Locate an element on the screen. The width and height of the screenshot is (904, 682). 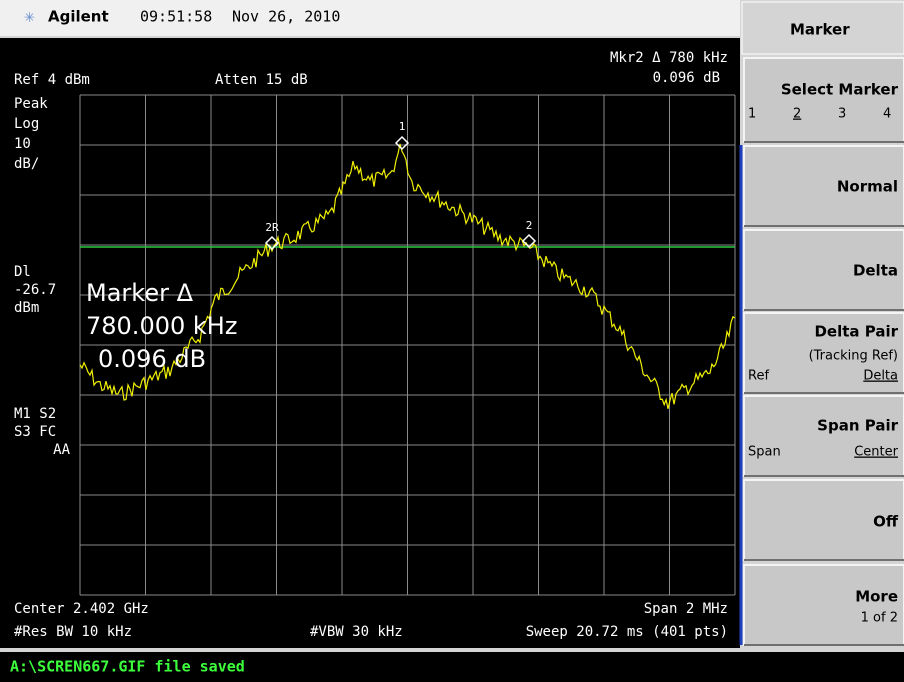
left-label: dB/ is located at coordinates (26, 164).